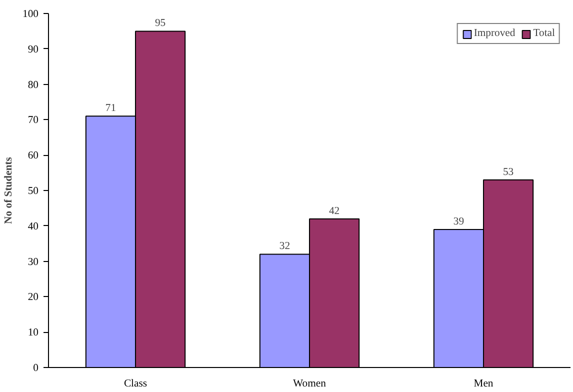 This screenshot has height=392, width=573. I want to click on x-tick-label: Women, so click(310, 384).